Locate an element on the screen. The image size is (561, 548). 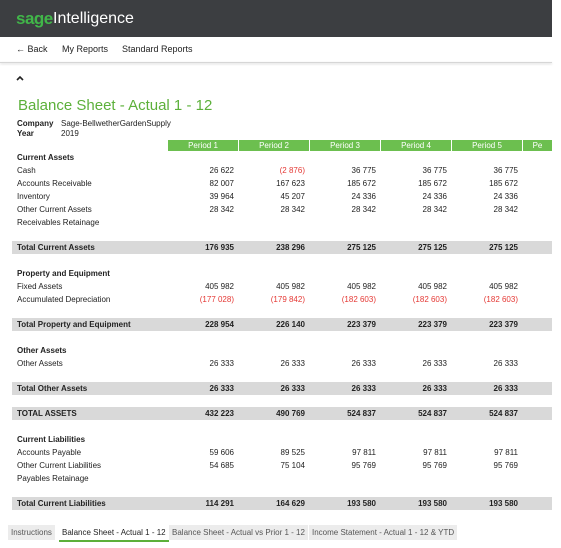
cell-value: 26 622 is located at coordinates (221, 170).